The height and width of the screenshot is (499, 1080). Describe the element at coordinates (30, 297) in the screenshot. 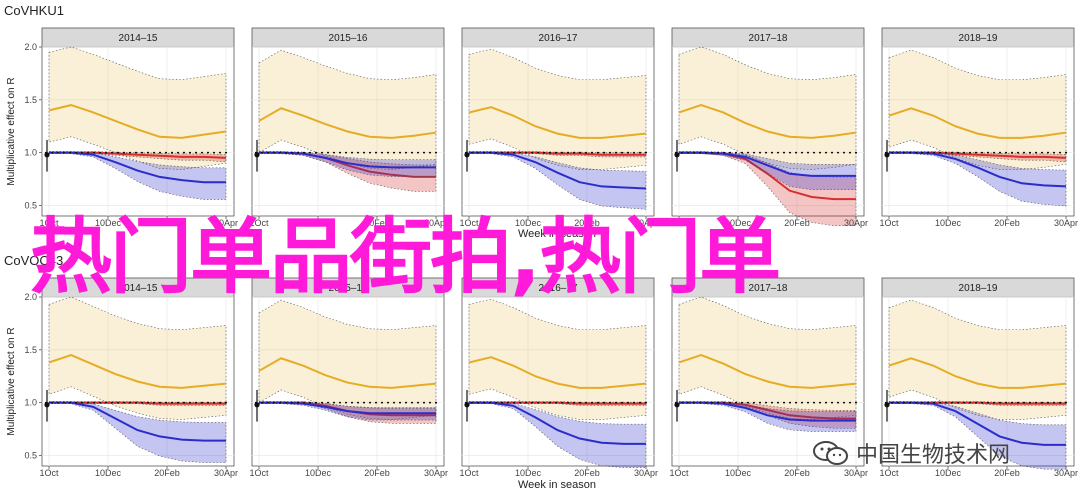

I see `y-tick-label: 2.0` at that location.